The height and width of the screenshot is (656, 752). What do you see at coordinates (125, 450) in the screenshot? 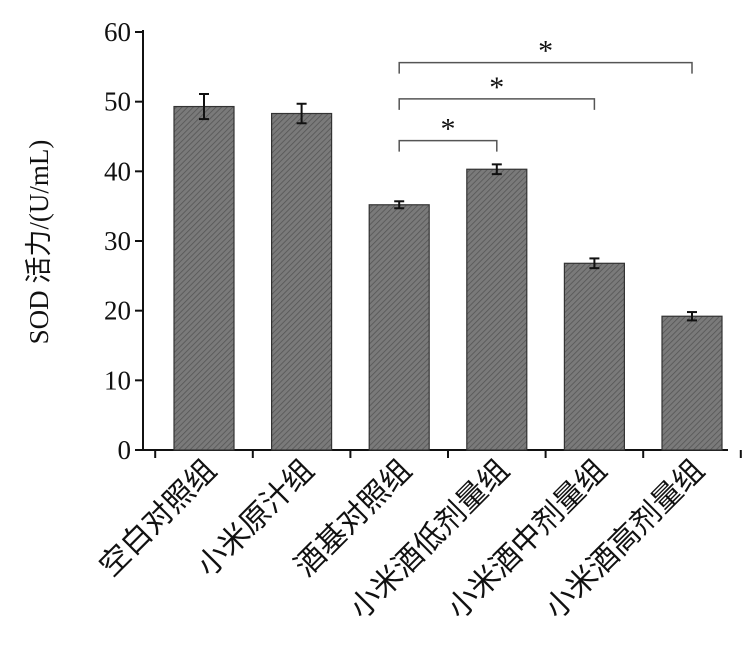
I see `y-tick-label: 0` at bounding box center [125, 450].